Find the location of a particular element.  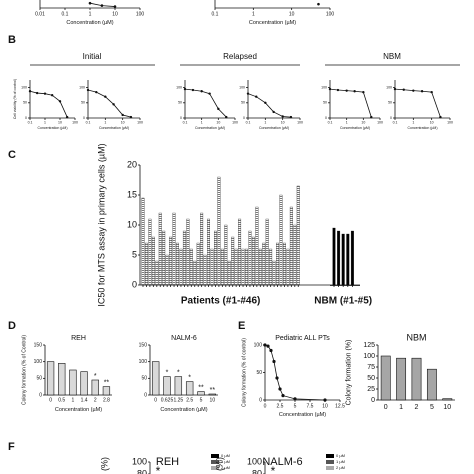

x-tick-label: 0 is located at coordinates (386, 407).